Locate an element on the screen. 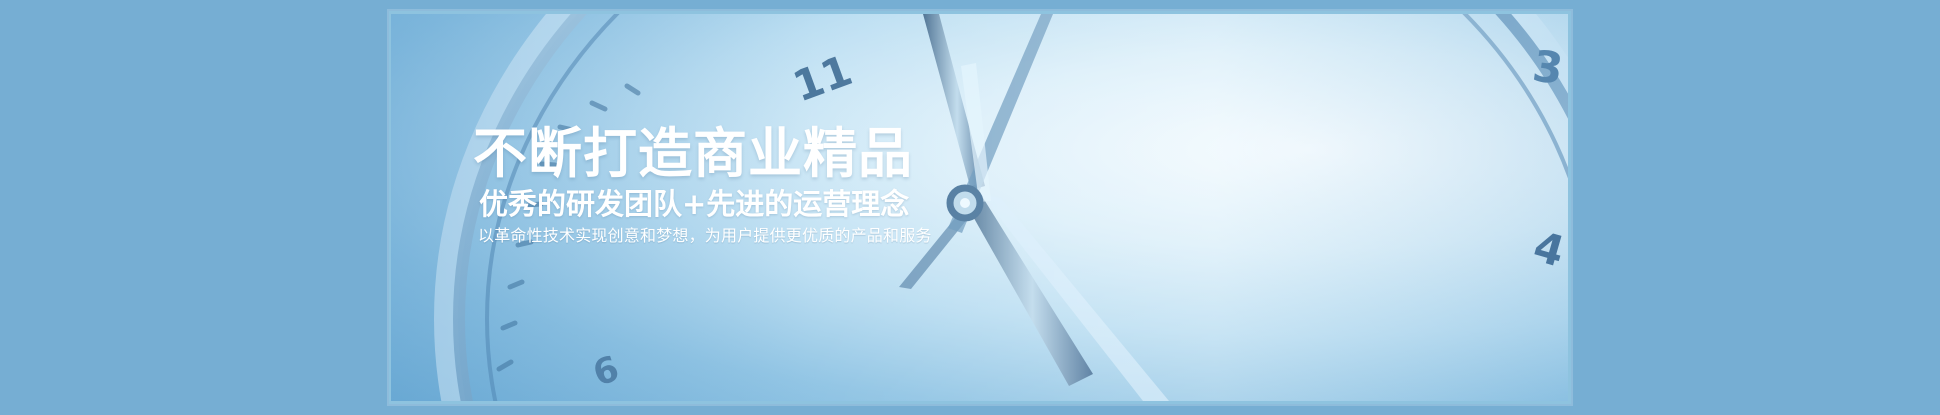  dial-number-3: 3 is located at coordinates (1547, 68).